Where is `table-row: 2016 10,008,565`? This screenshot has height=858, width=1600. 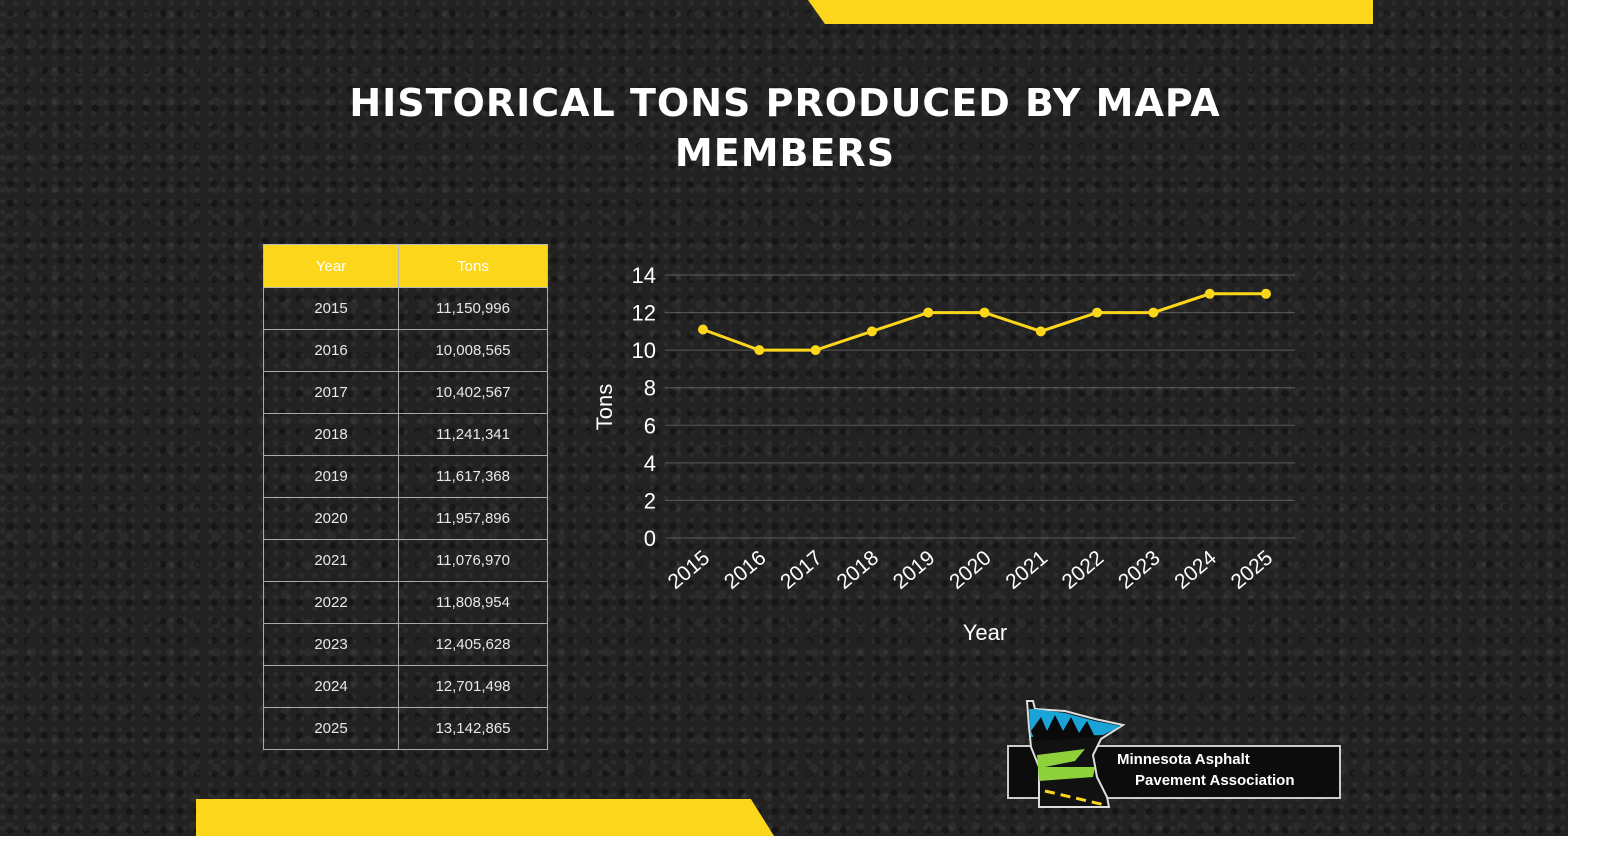 table-row: 2016 10,008,565 is located at coordinates (405, 350).